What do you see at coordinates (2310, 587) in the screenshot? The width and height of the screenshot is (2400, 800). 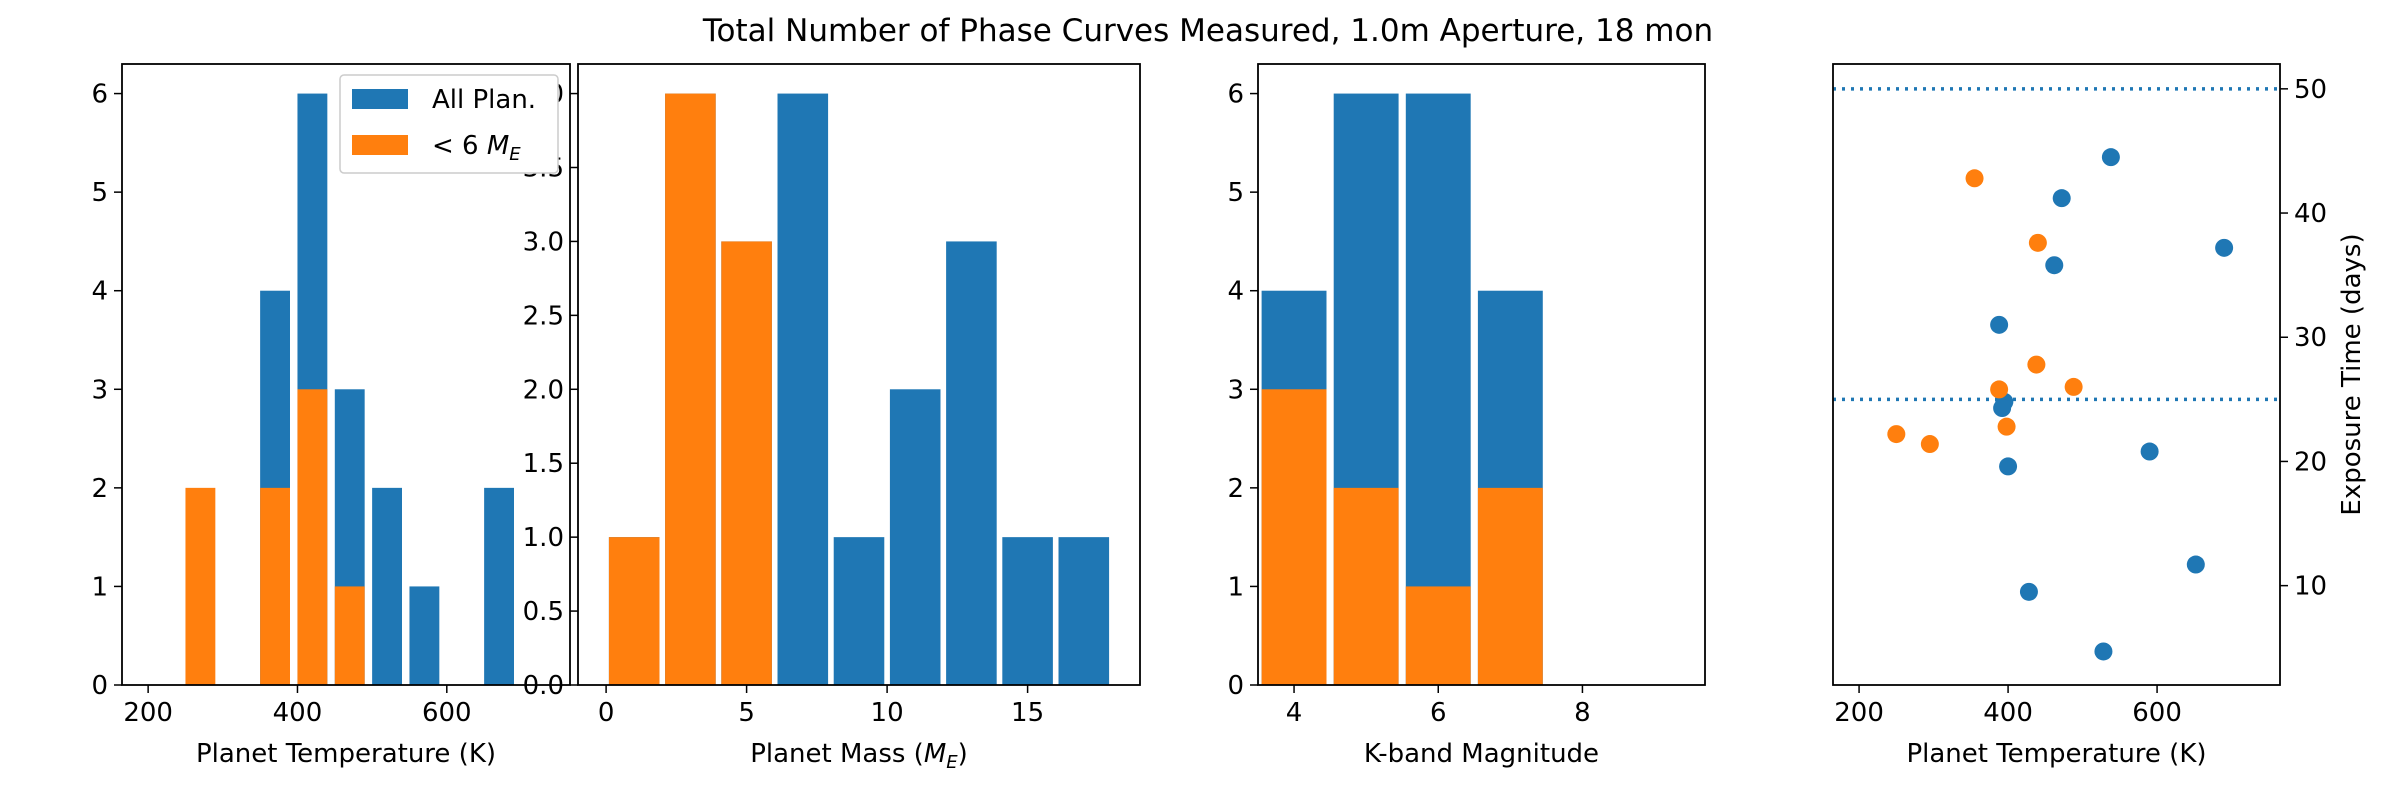 I see `y-tick-label: 10` at bounding box center [2310, 587].